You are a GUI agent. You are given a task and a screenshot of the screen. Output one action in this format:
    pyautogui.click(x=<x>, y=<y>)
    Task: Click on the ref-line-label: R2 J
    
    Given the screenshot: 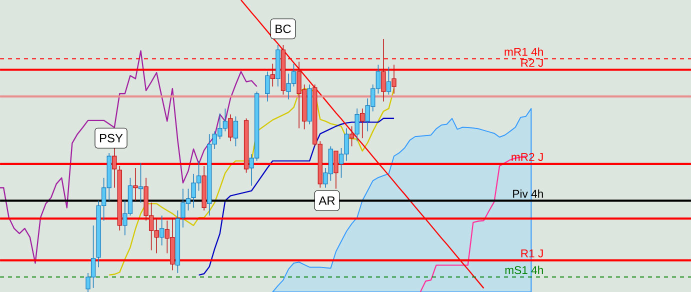 What is the action you would take?
    pyautogui.click(x=532, y=62)
    